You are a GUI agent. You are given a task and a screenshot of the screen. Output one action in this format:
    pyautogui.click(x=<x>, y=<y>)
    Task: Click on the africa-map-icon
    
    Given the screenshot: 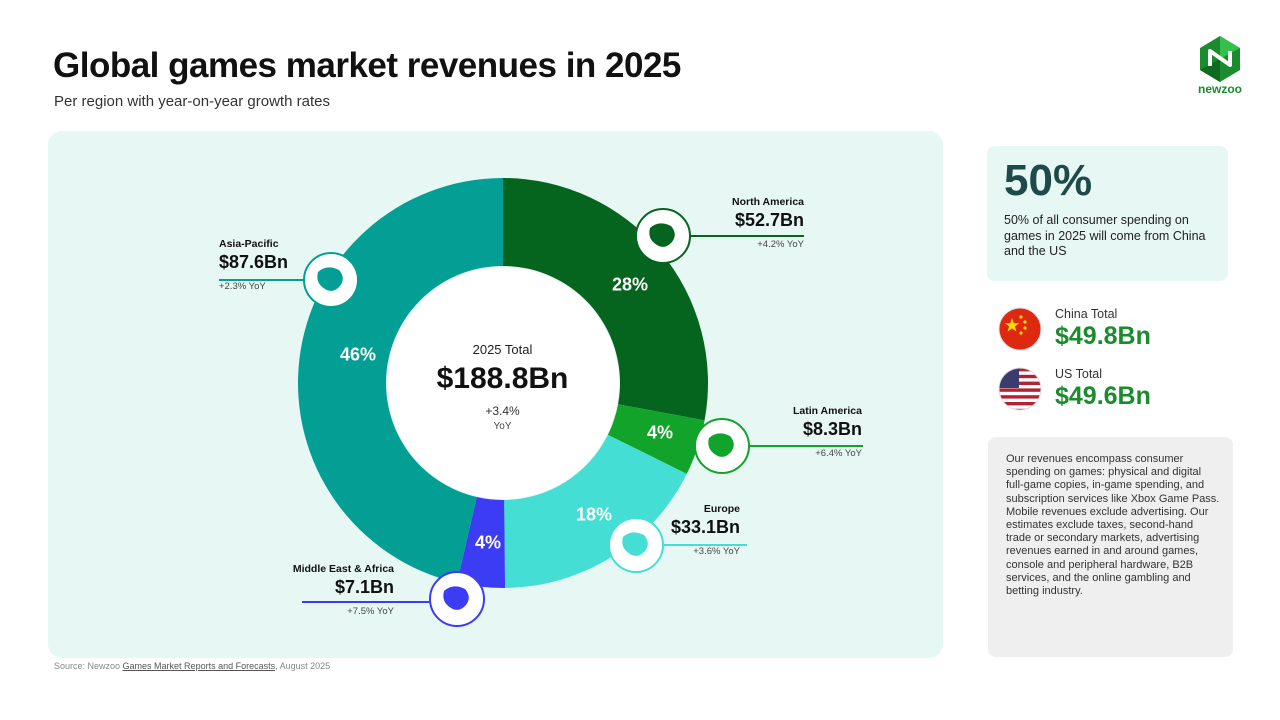 What is the action you would take?
    pyautogui.click(x=457, y=599)
    